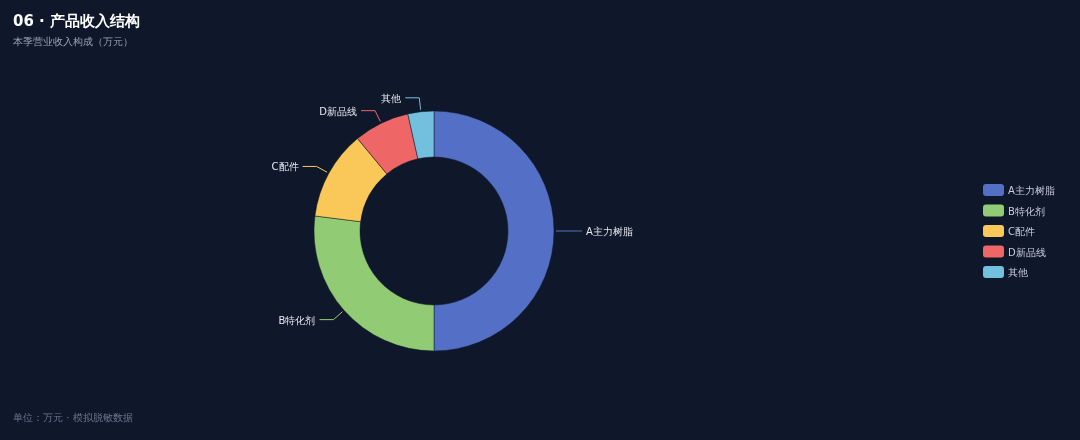 The image size is (1080, 440). Describe the element at coordinates (1031, 190) in the screenshot. I see `legend-label: A主力树脂` at that location.